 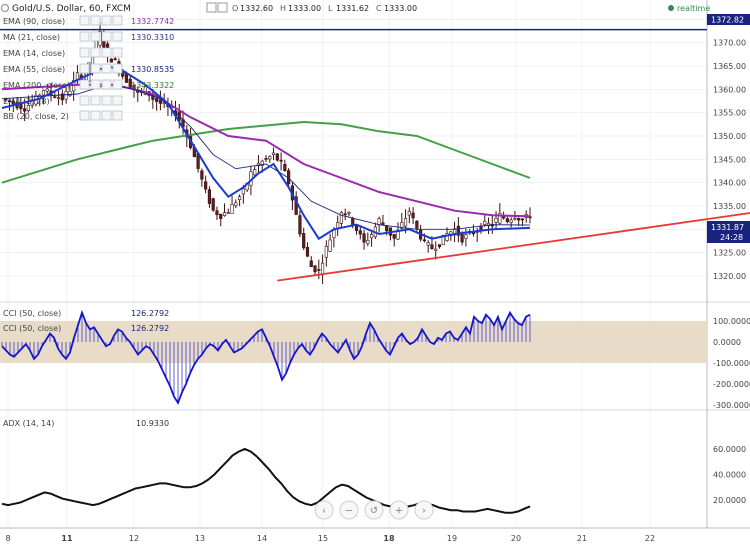 What do you see at coordinates (513, 247) in the screenshot?
I see `support-trendline` at bounding box center [513, 247].